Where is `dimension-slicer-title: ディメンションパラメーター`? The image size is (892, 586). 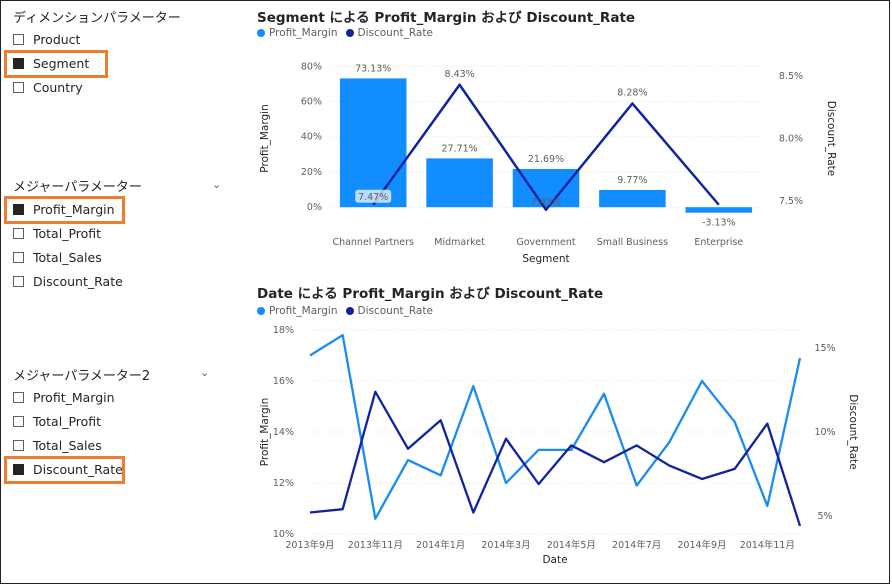 dimension-slicer-title: ディメンションパラメーター is located at coordinates (97, 18).